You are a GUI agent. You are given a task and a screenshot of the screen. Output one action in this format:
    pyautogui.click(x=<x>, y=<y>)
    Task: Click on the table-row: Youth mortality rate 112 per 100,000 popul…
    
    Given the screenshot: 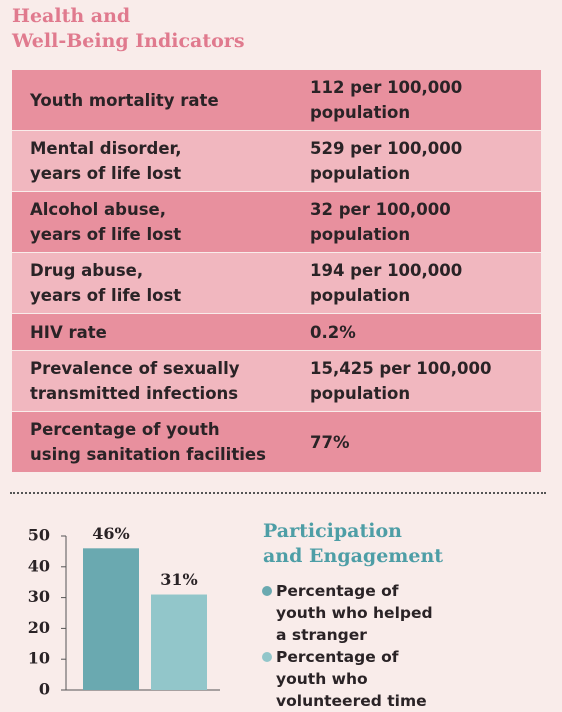 What is the action you would take?
    pyautogui.click(x=276, y=100)
    